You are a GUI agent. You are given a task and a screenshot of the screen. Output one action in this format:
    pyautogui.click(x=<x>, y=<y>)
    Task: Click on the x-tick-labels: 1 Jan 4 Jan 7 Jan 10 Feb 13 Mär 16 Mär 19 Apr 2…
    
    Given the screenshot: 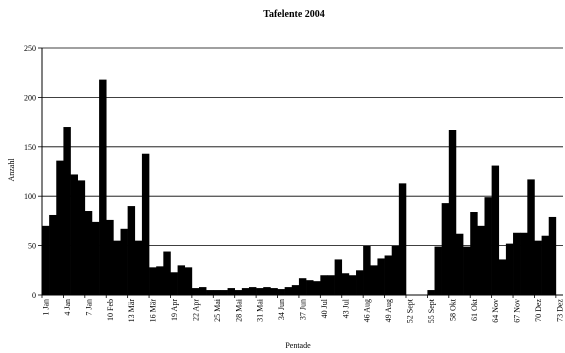 What is the action you would take?
    pyautogui.click(x=303, y=309)
    